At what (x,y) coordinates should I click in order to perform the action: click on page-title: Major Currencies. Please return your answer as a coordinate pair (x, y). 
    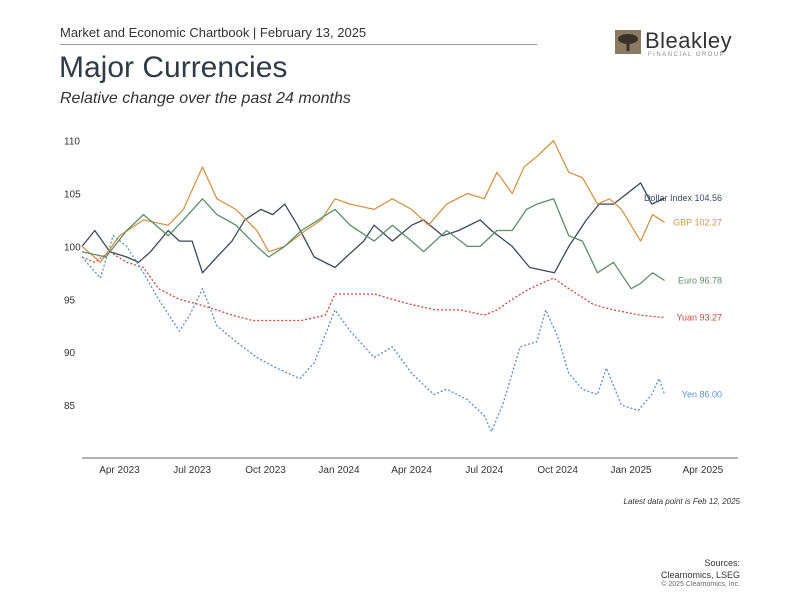
    Looking at the image, I should click on (173, 67).